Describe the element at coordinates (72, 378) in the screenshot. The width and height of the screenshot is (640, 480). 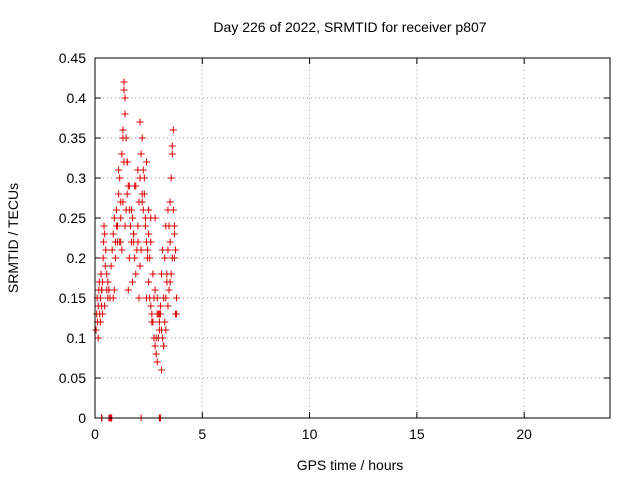
I see `y-tick-label: 0.05` at that location.